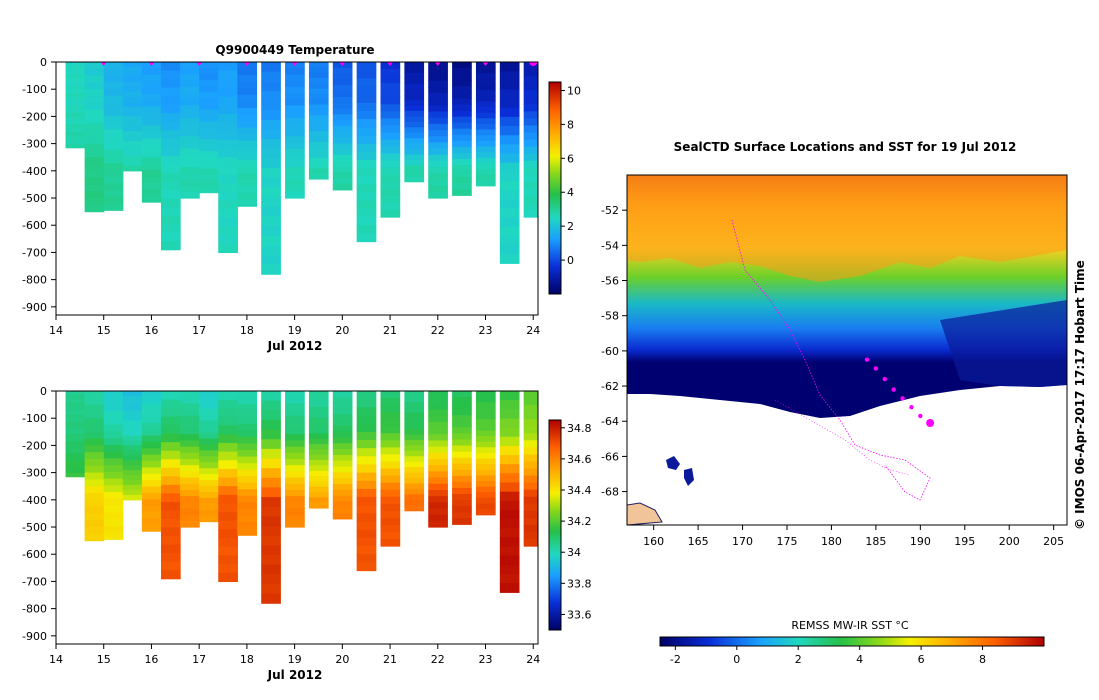 Image resolution: width=1099 pixels, height=700 pixels. Describe the element at coordinates (610, 351) in the screenshot. I see `map-y-tick-label: -60` at that location.